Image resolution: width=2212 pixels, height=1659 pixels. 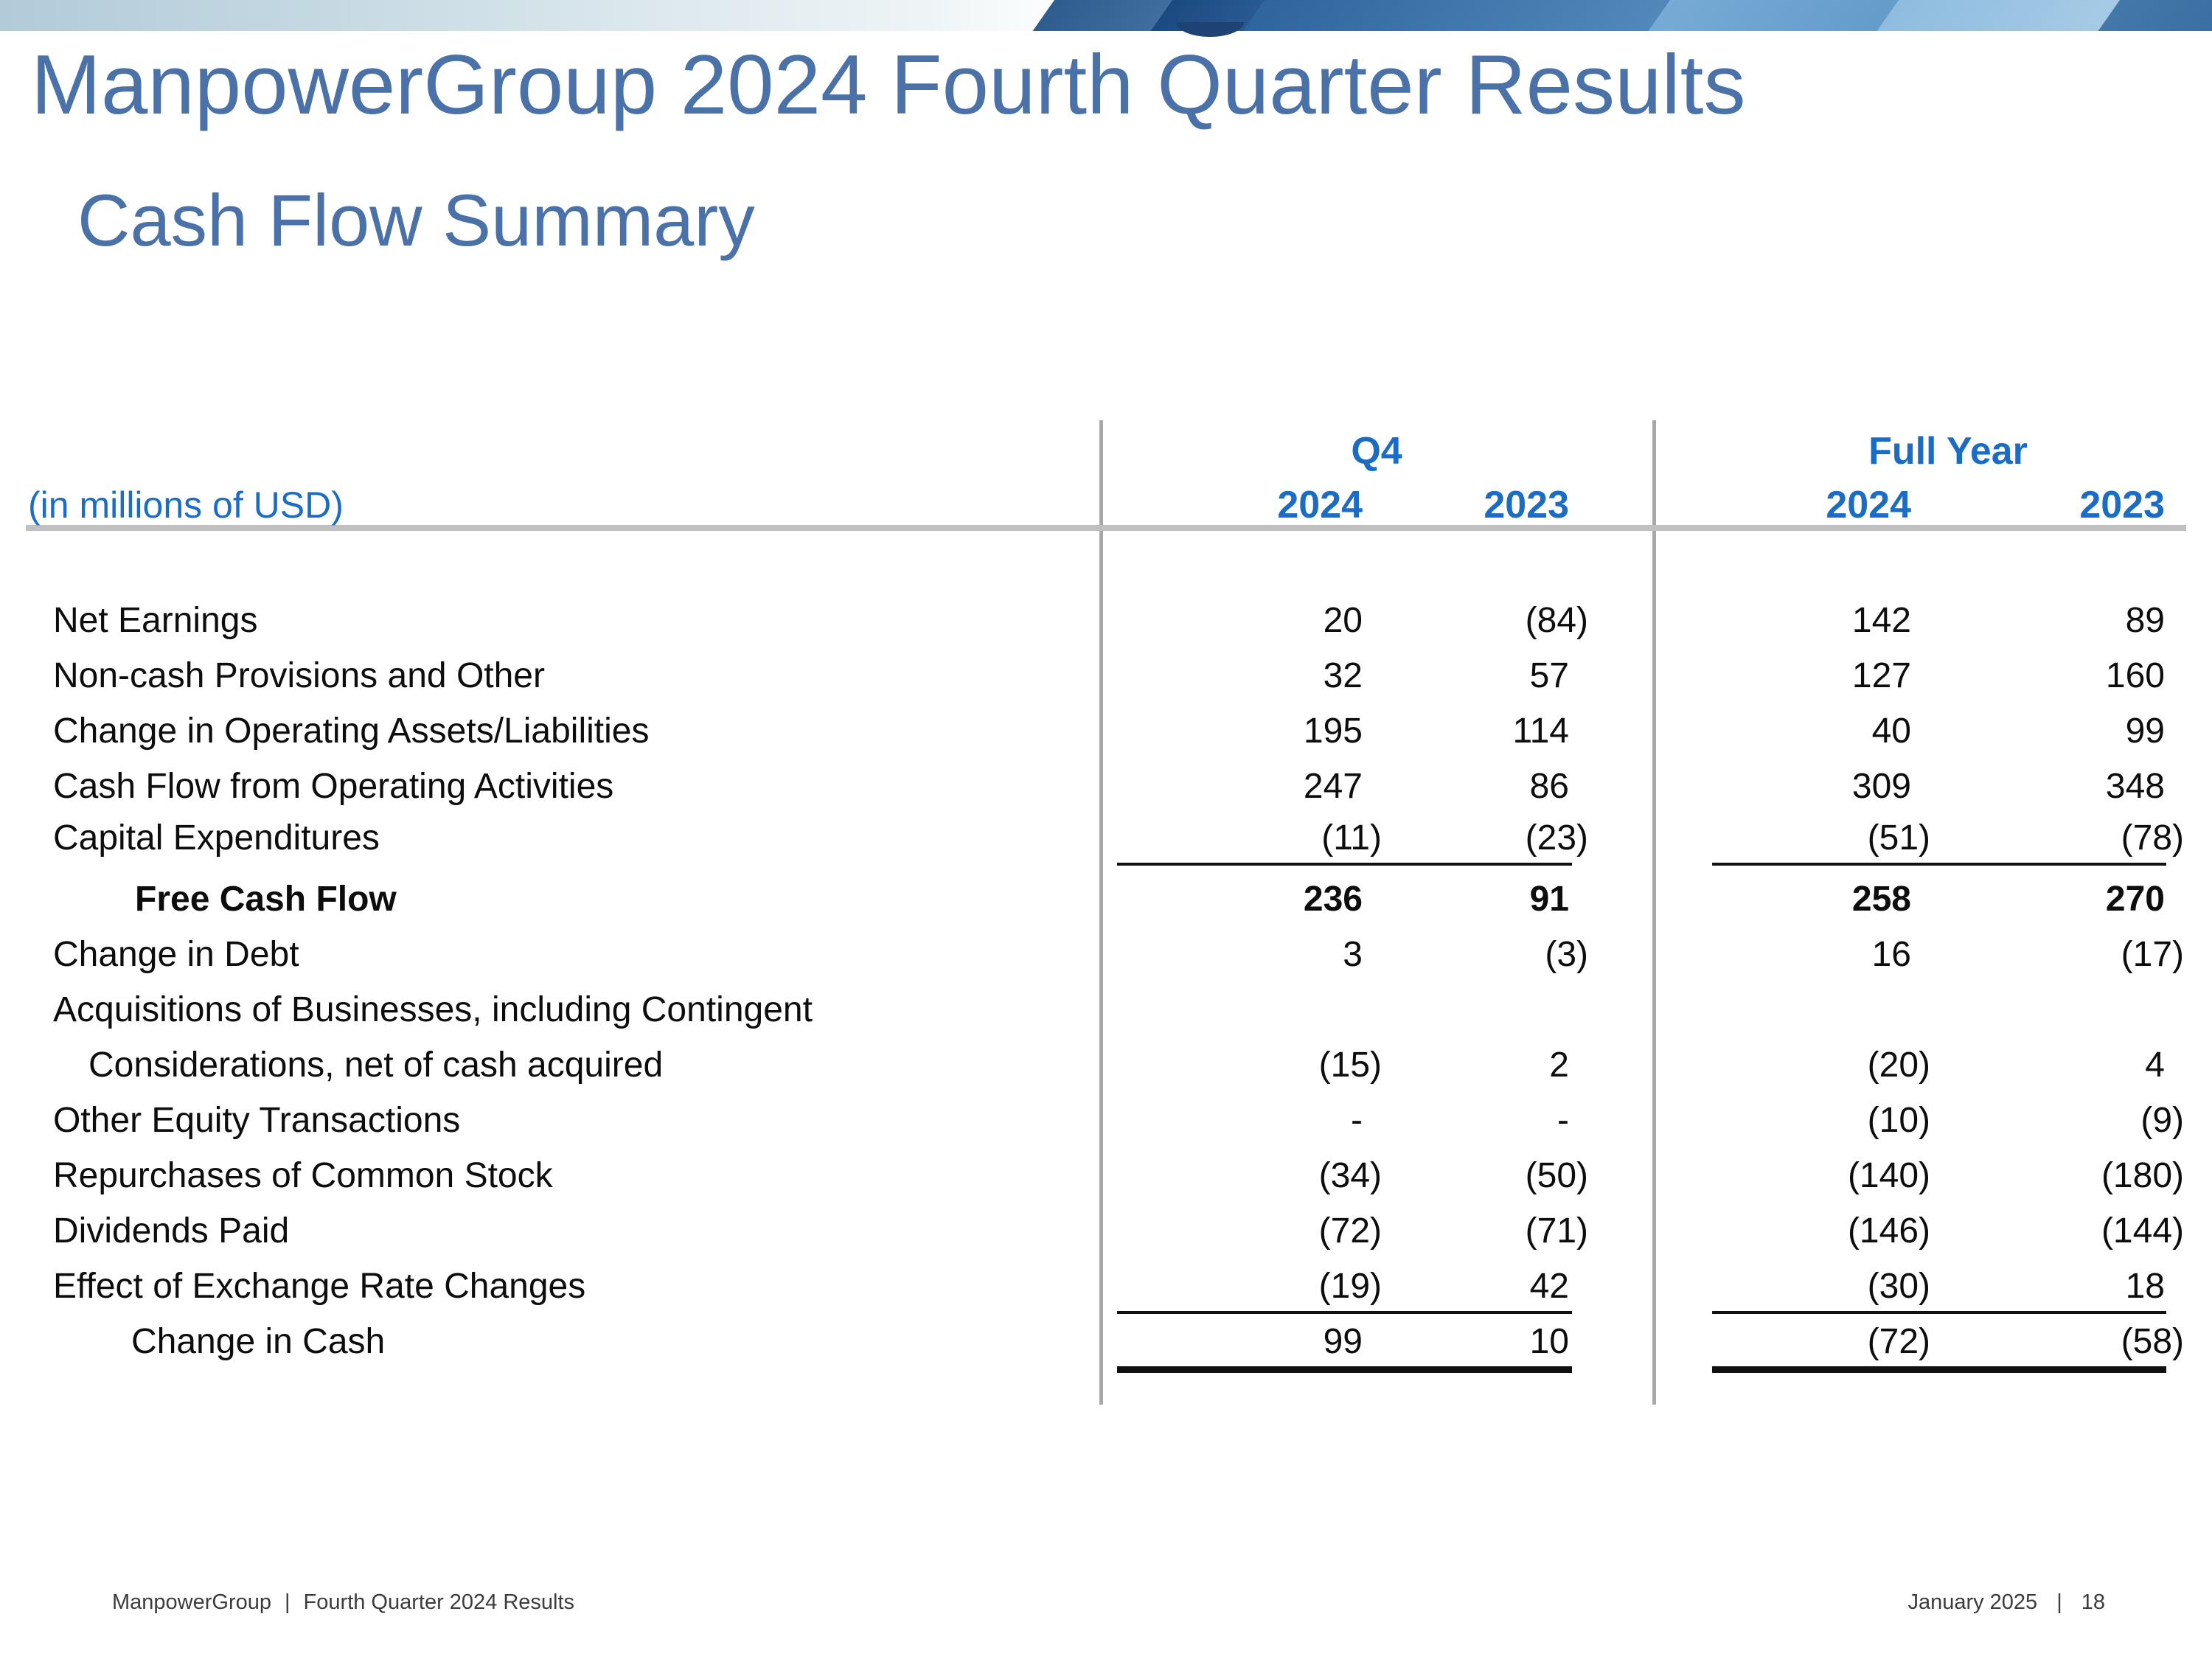 What do you see at coordinates (376, 1065) in the screenshot?
I see `row-label: Considerations, net of cash acquired` at bounding box center [376, 1065].